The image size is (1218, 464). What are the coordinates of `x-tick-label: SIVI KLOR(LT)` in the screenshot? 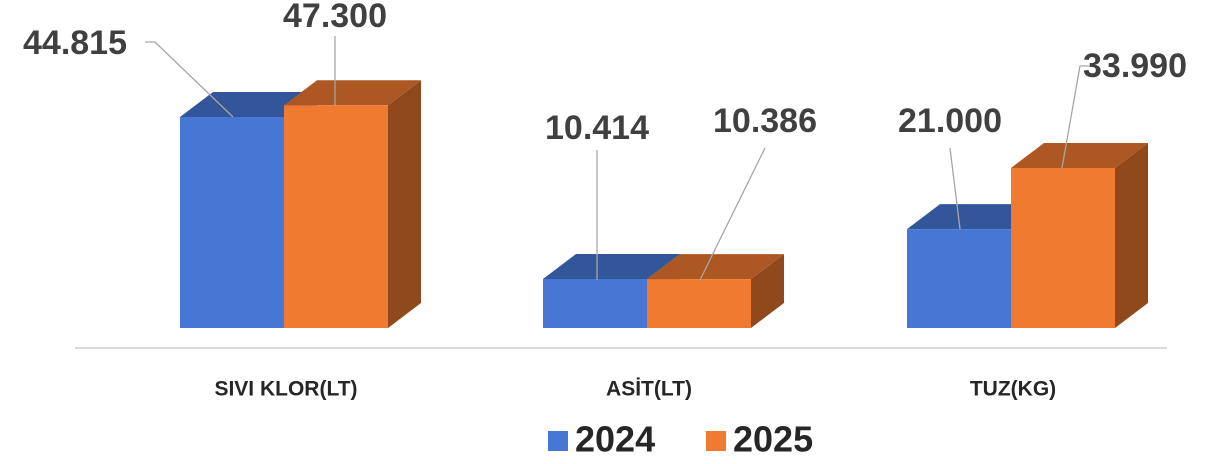 It's located at (285, 389).